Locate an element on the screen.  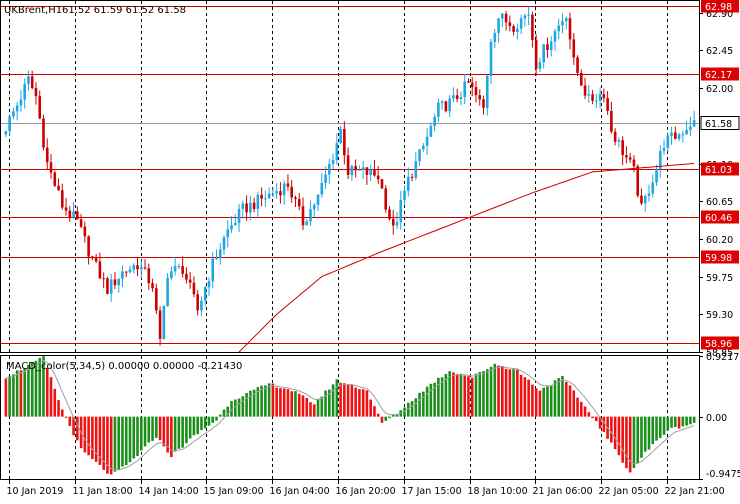
level-tag is located at coordinates (720, 6).